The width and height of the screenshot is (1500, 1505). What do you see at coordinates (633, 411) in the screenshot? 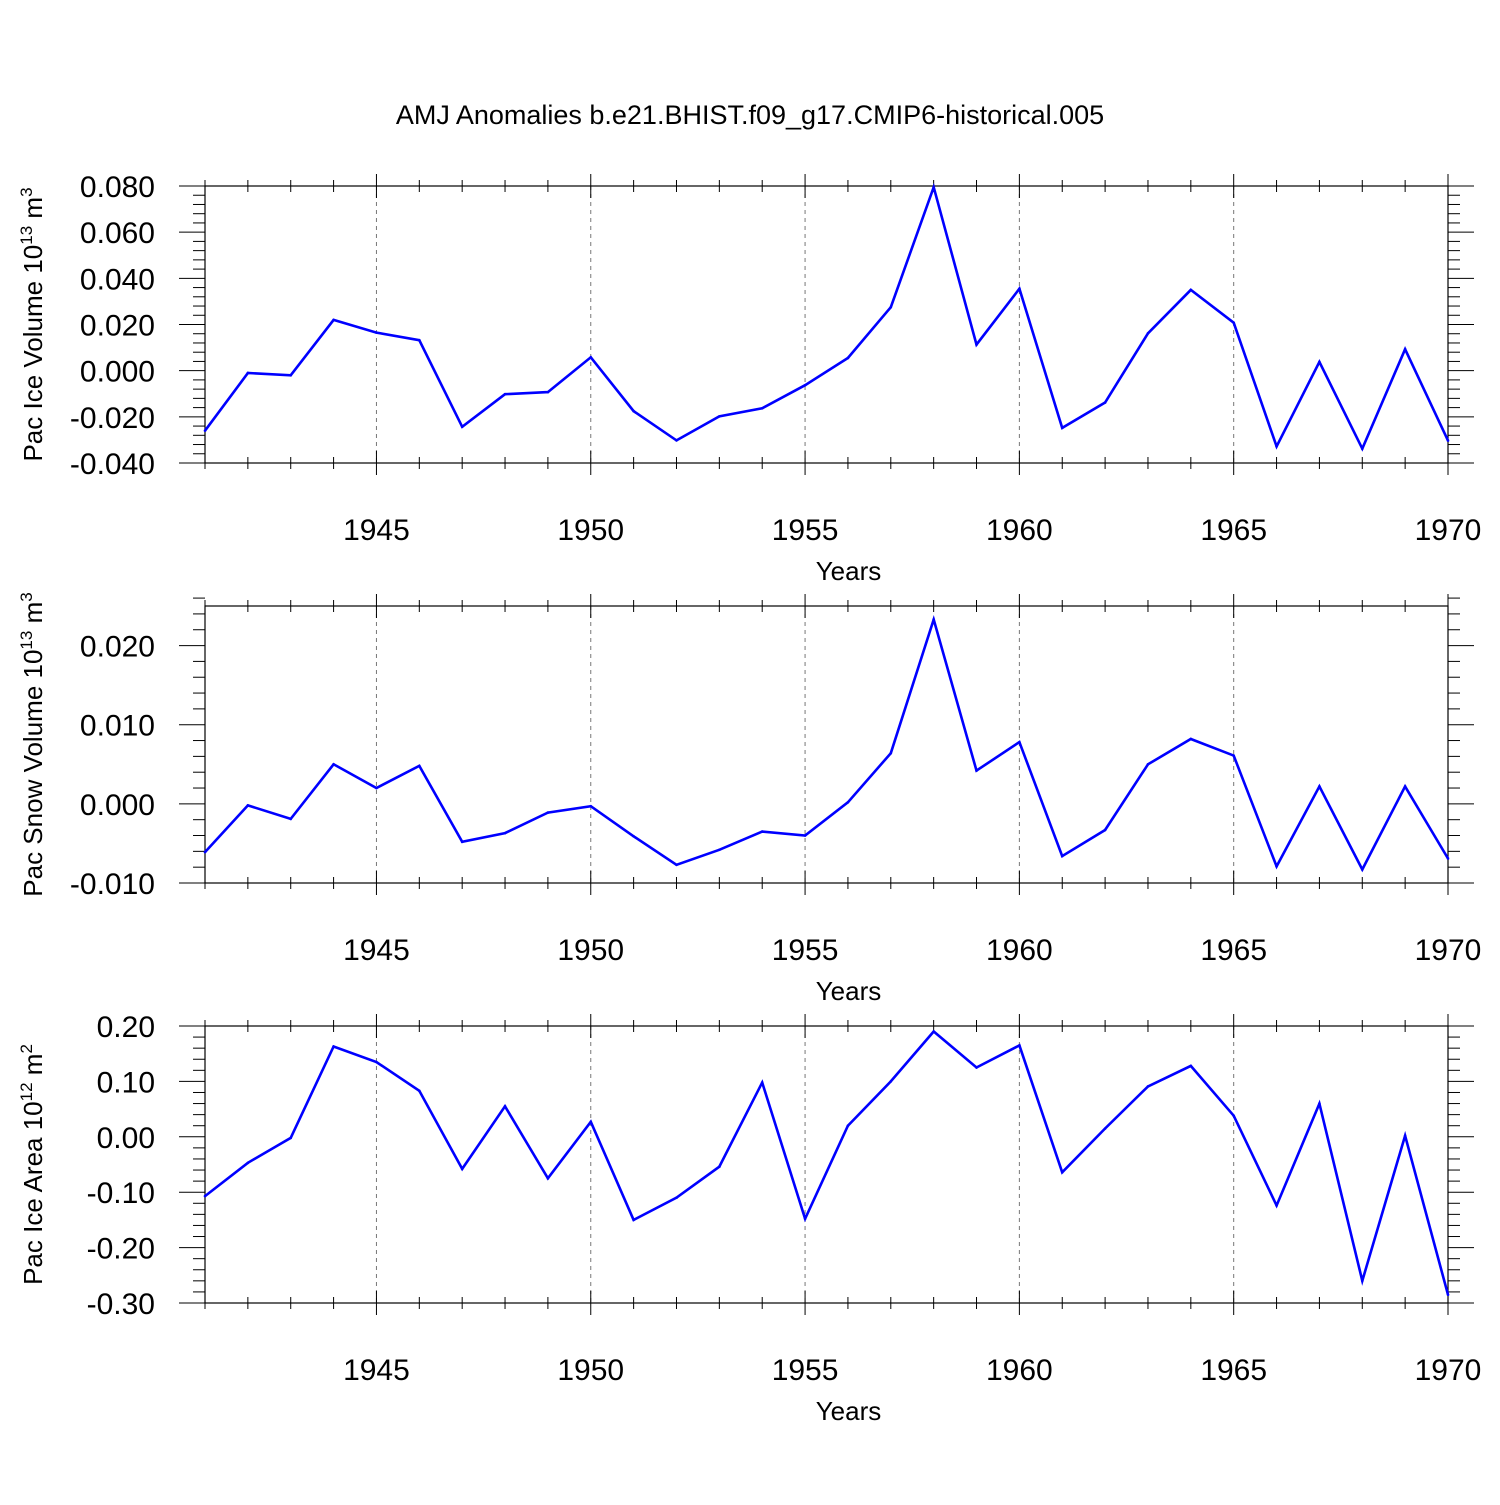
I see `pac-ice-volume-point-1951` at bounding box center [633, 411].